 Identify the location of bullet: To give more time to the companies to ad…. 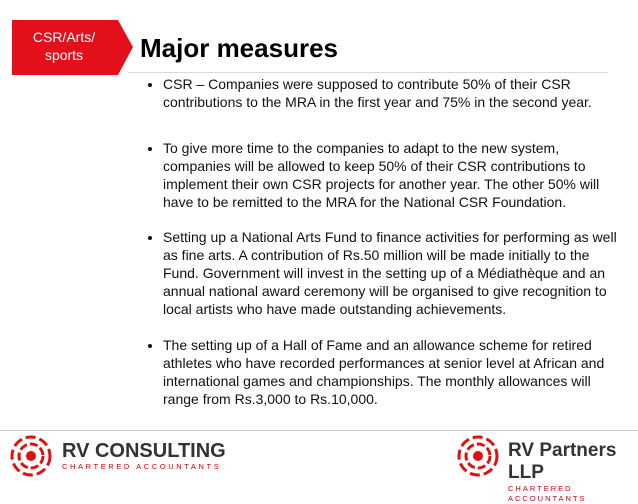
(394, 175).